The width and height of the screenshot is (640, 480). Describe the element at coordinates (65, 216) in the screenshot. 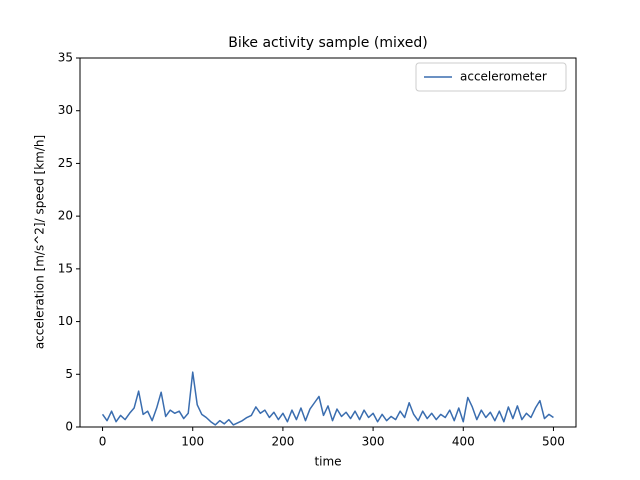

I see `y-tick-label: 20` at that location.